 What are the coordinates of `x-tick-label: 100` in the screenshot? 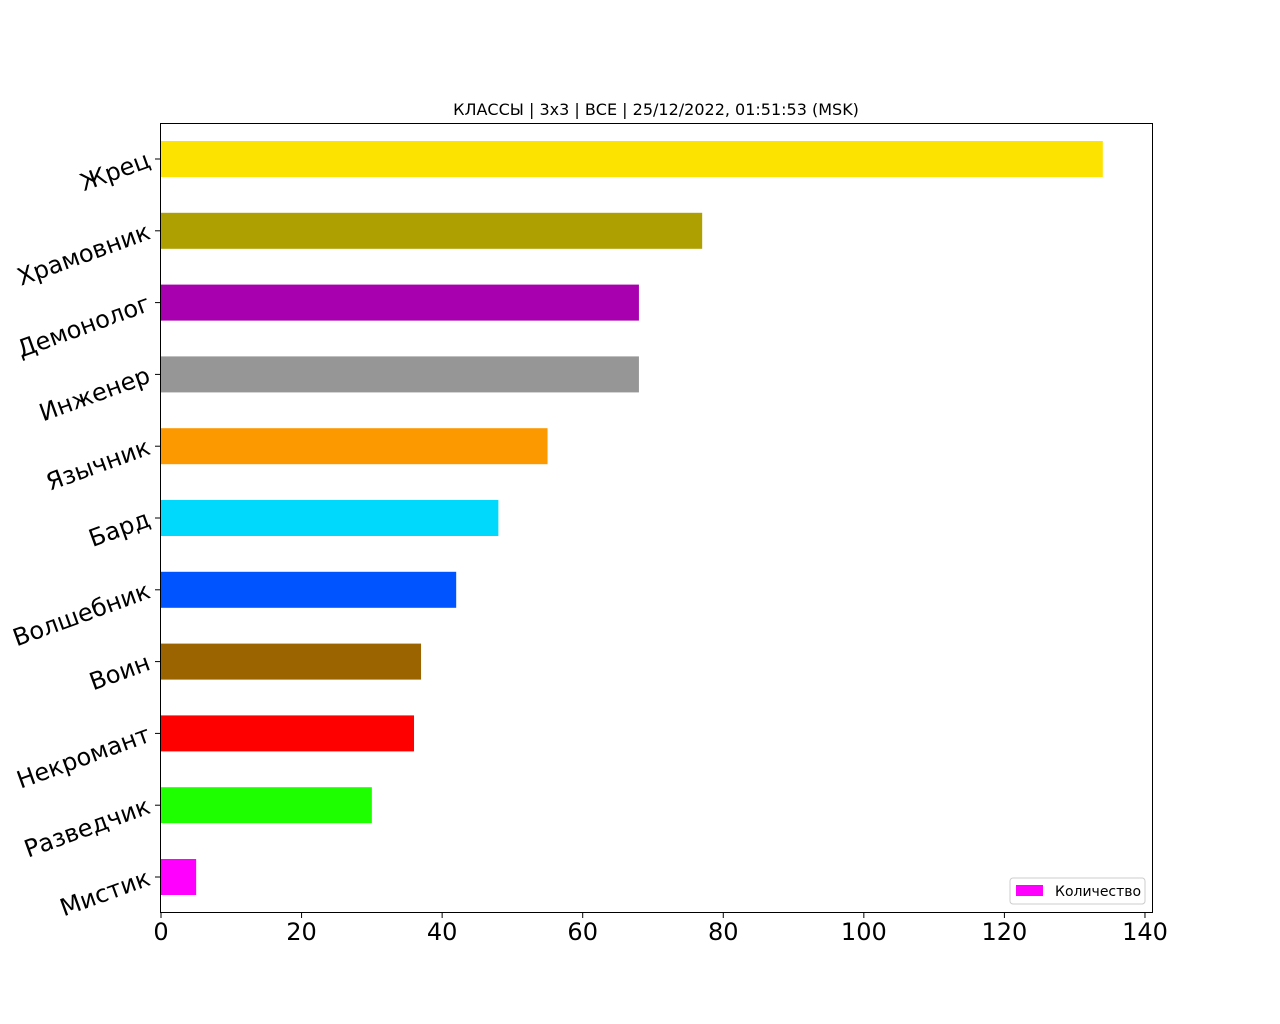 It's located at (864, 932).